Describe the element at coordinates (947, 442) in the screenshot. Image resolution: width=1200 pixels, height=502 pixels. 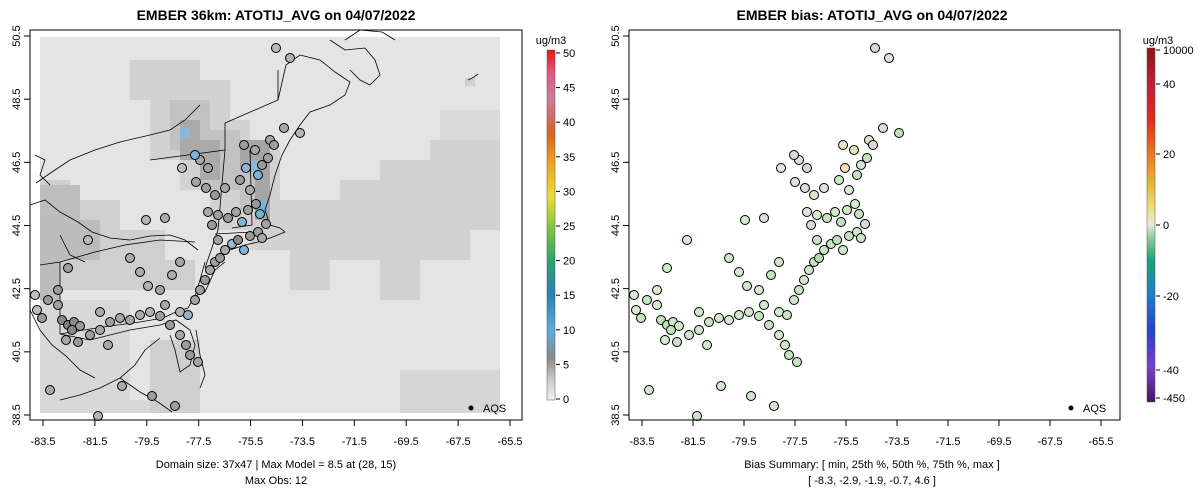
I see `right-x-tick-label: -71.5` at that location.